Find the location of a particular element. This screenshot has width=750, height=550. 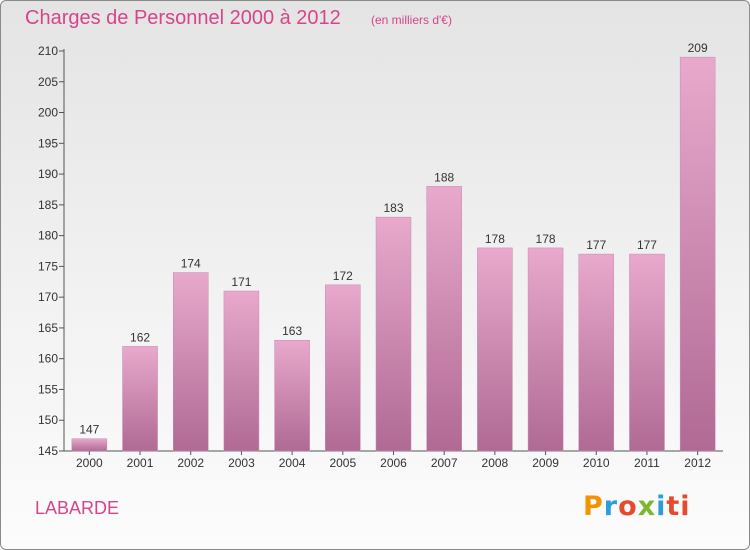

chart-title: Charges de Personnel 2000 à 2012 is located at coordinates (183, 18).